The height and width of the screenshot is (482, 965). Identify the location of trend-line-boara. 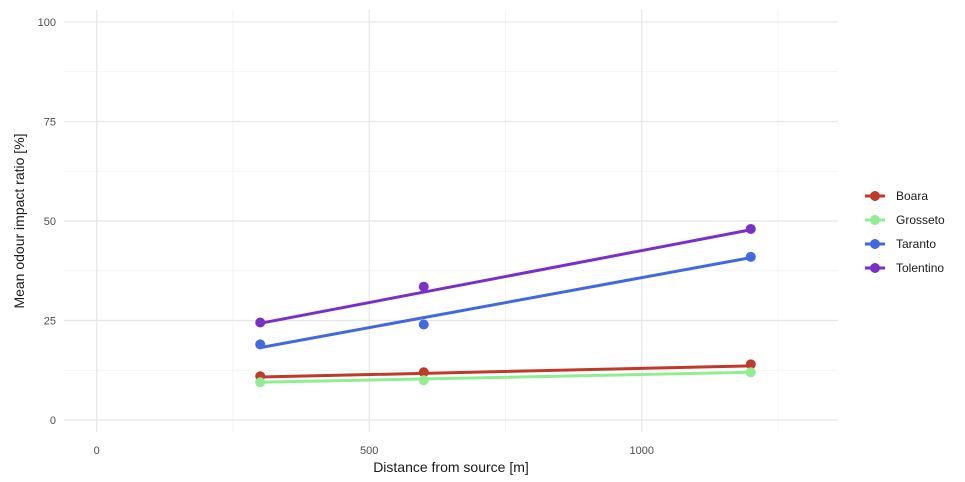
(505, 371).